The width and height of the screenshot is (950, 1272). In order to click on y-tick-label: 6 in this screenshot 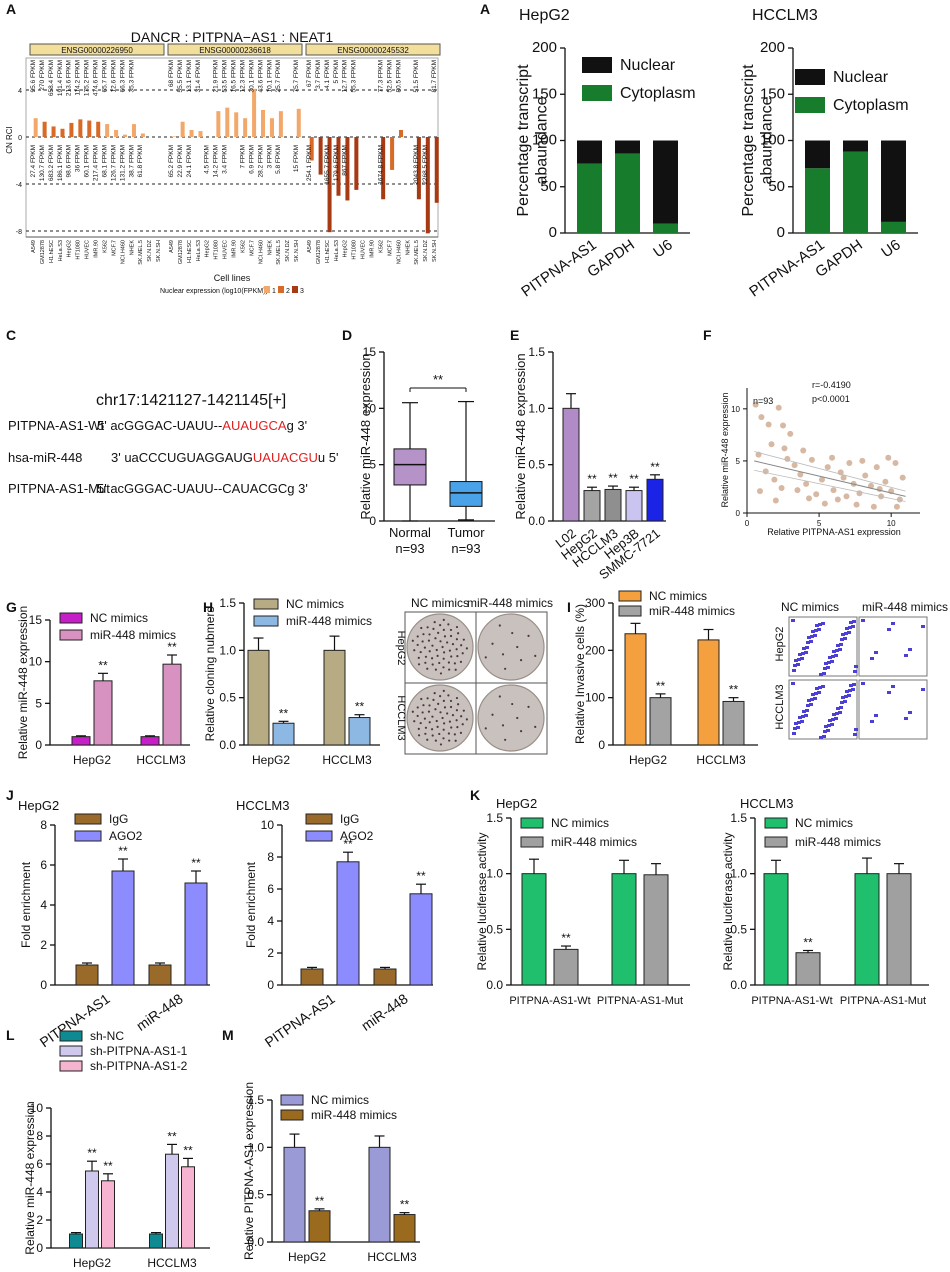, I will do `click(270, 889)`.